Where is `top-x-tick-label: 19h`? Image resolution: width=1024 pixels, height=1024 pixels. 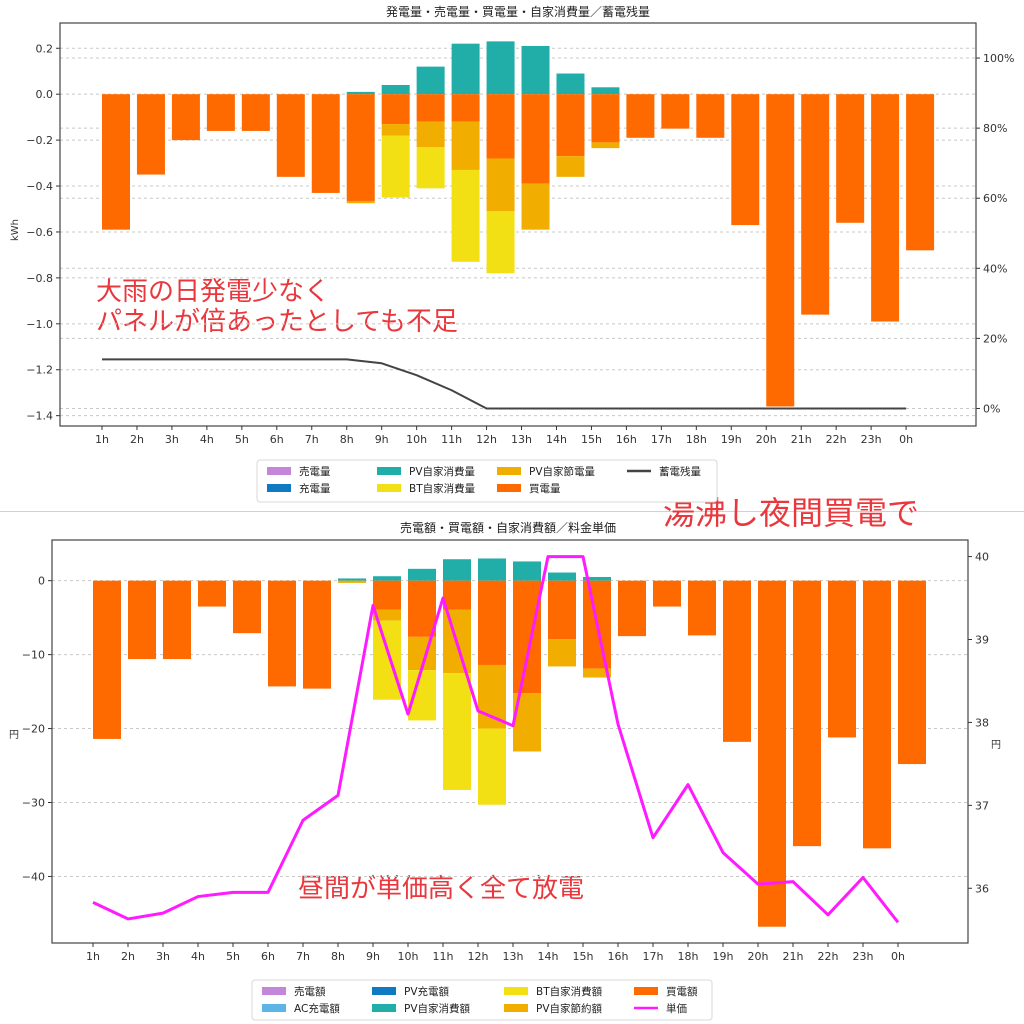
top-x-tick-label: 19h is located at coordinates (731, 439).